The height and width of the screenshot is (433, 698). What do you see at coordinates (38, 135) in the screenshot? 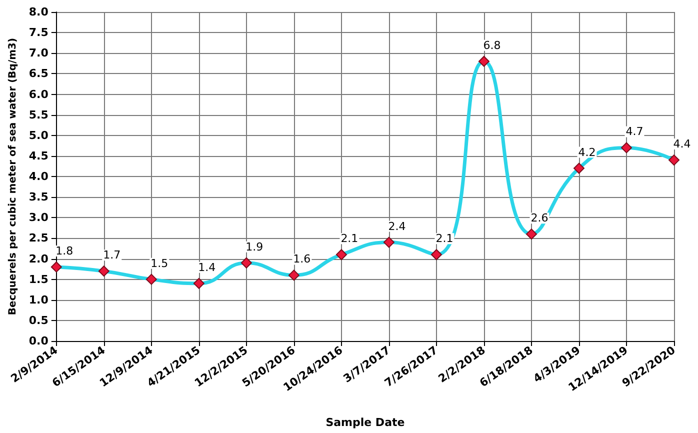
I see `y-tick-label: 5.0` at bounding box center [38, 135].